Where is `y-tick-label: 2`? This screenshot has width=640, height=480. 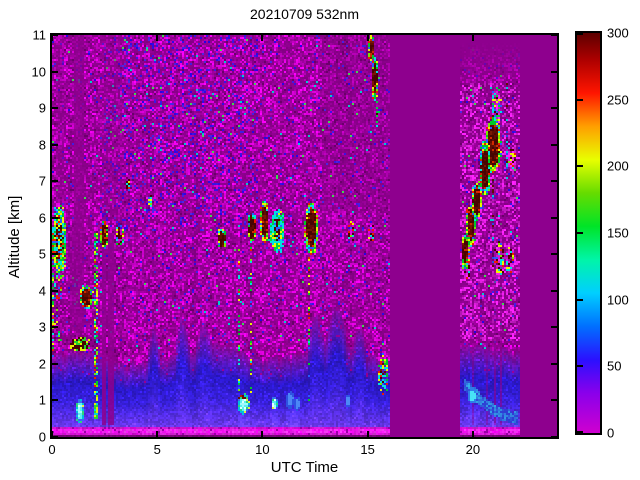 y-tick-label: 2 is located at coordinates (42, 364).